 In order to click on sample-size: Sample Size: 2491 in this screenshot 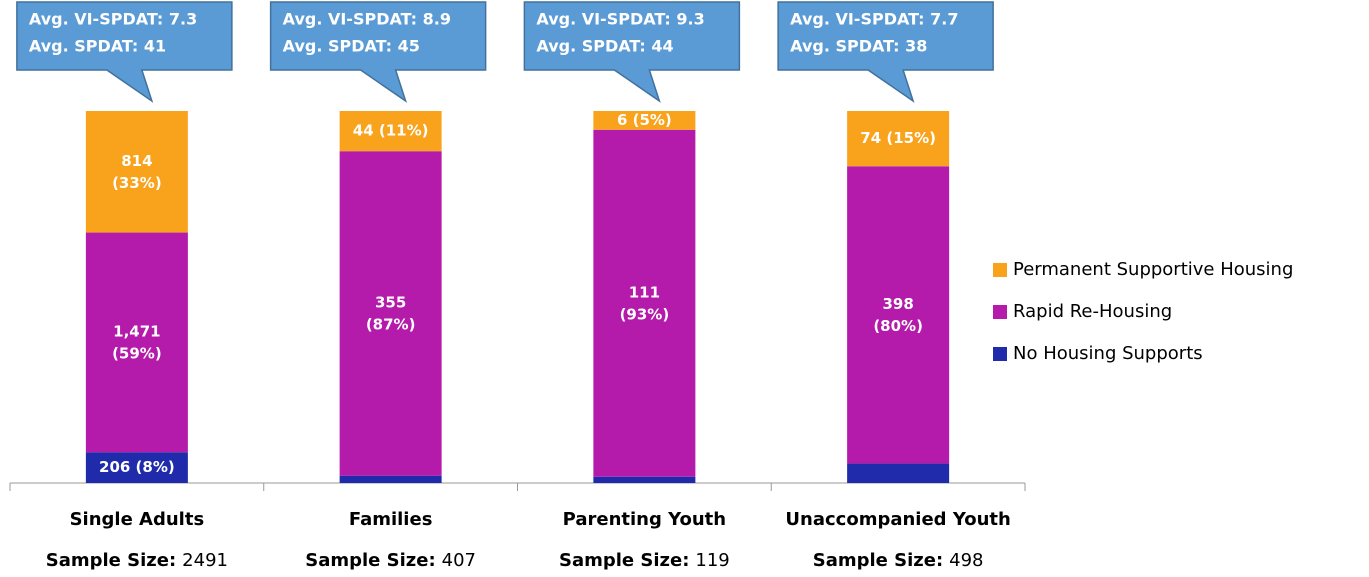, I will do `click(137, 560)`.